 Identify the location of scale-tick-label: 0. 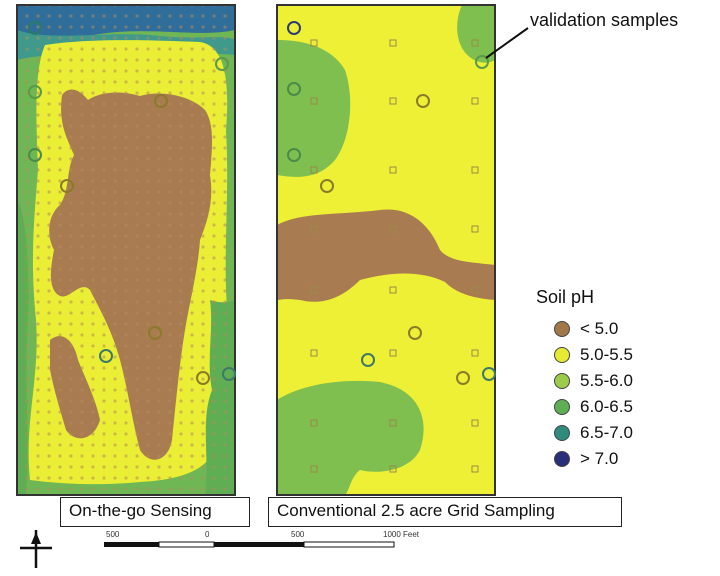
(207, 534).